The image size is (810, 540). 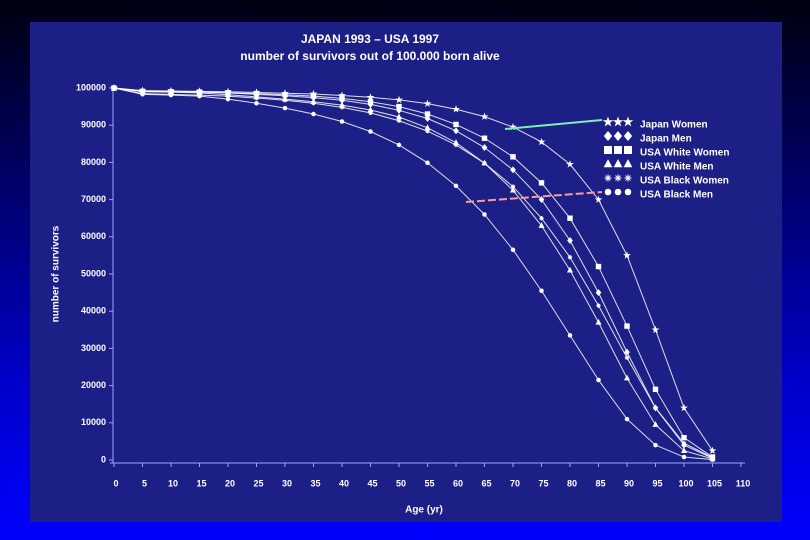 What do you see at coordinates (115, 483) in the screenshot?
I see `x-tick-label: 0` at bounding box center [115, 483].